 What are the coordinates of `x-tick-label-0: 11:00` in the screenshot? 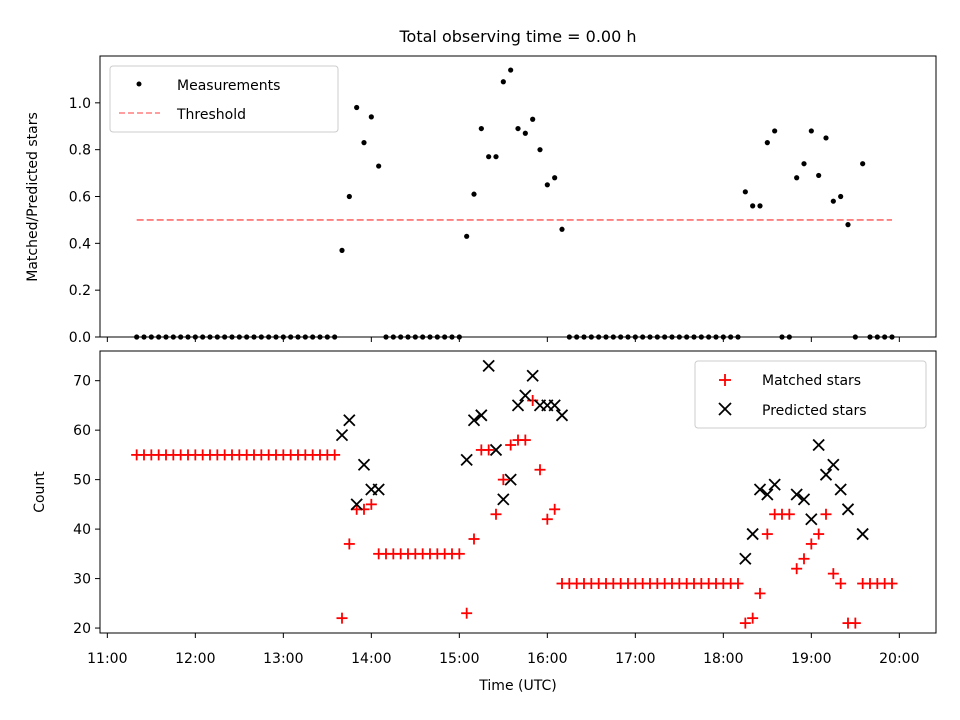 It's located at (107, 659).